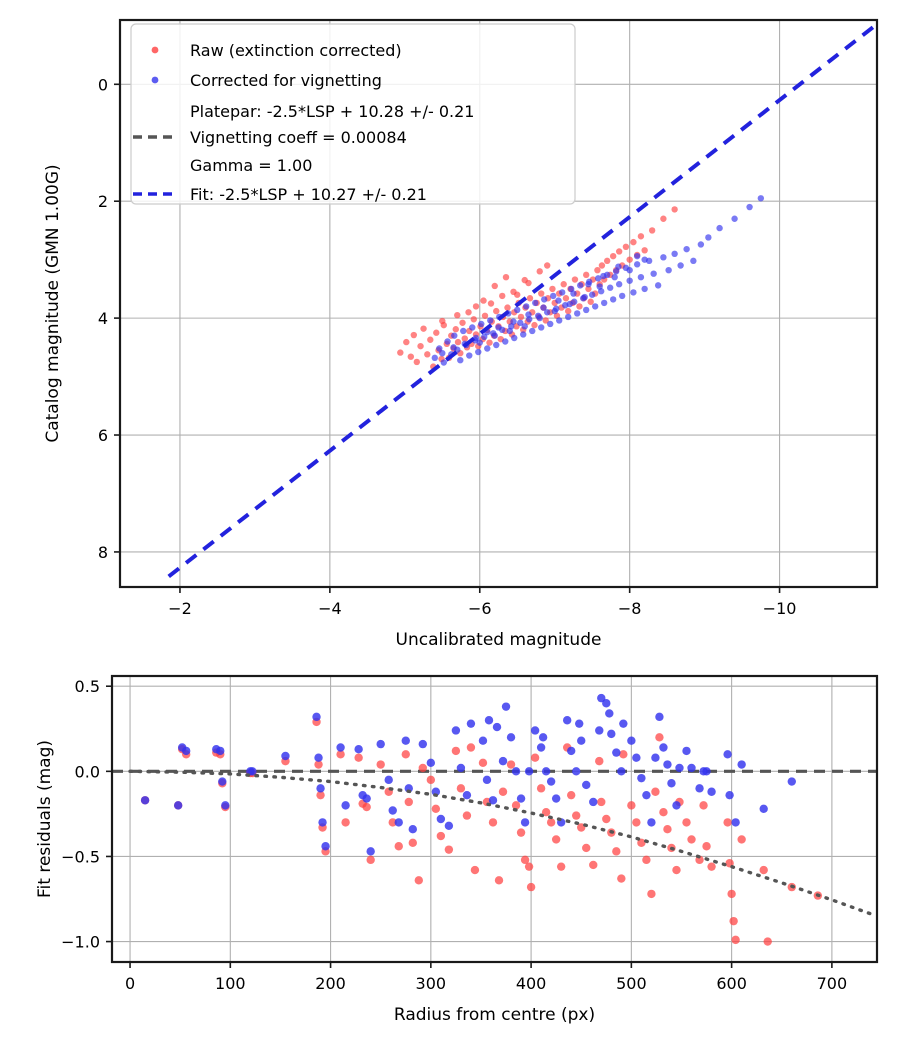  I want to click on legend-entry-label: Vignetting coeff = 0.00084, so click(298, 137).